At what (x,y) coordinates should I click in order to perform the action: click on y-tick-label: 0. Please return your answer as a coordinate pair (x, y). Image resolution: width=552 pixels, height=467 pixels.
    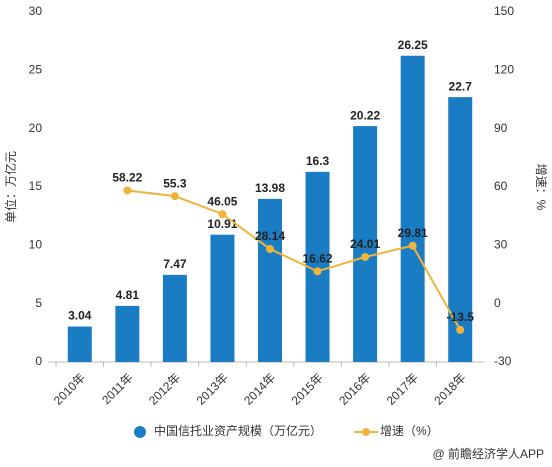
    Looking at the image, I should click on (38, 361).